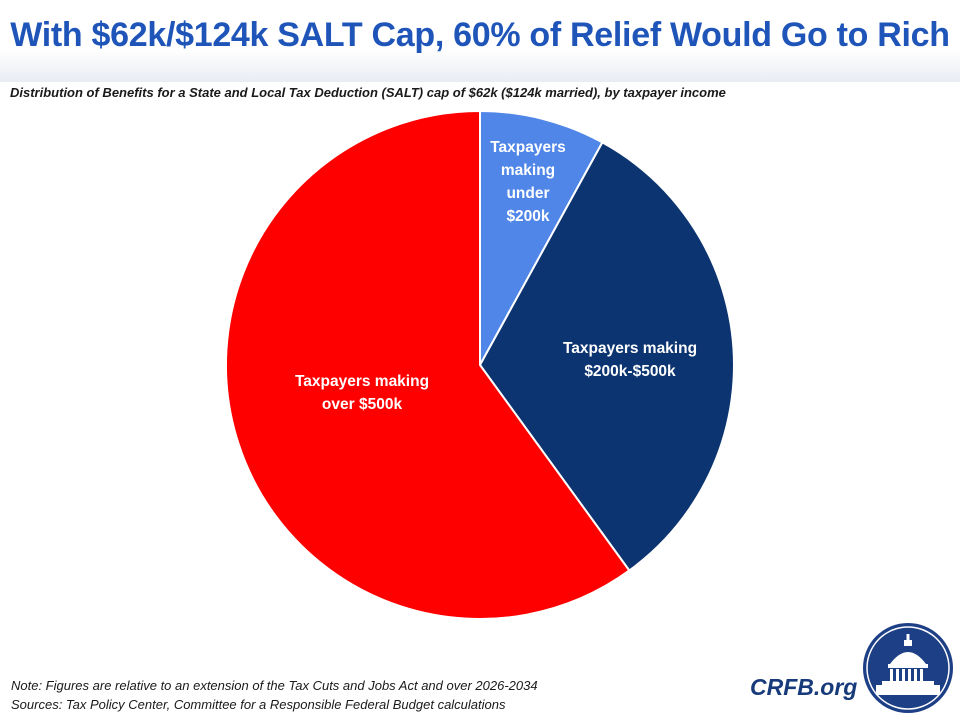 The height and width of the screenshot is (720, 960). What do you see at coordinates (528, 147) in the screenshot?
I see `slice-label-line: Taxpayers` at bounding box center [528, 147].